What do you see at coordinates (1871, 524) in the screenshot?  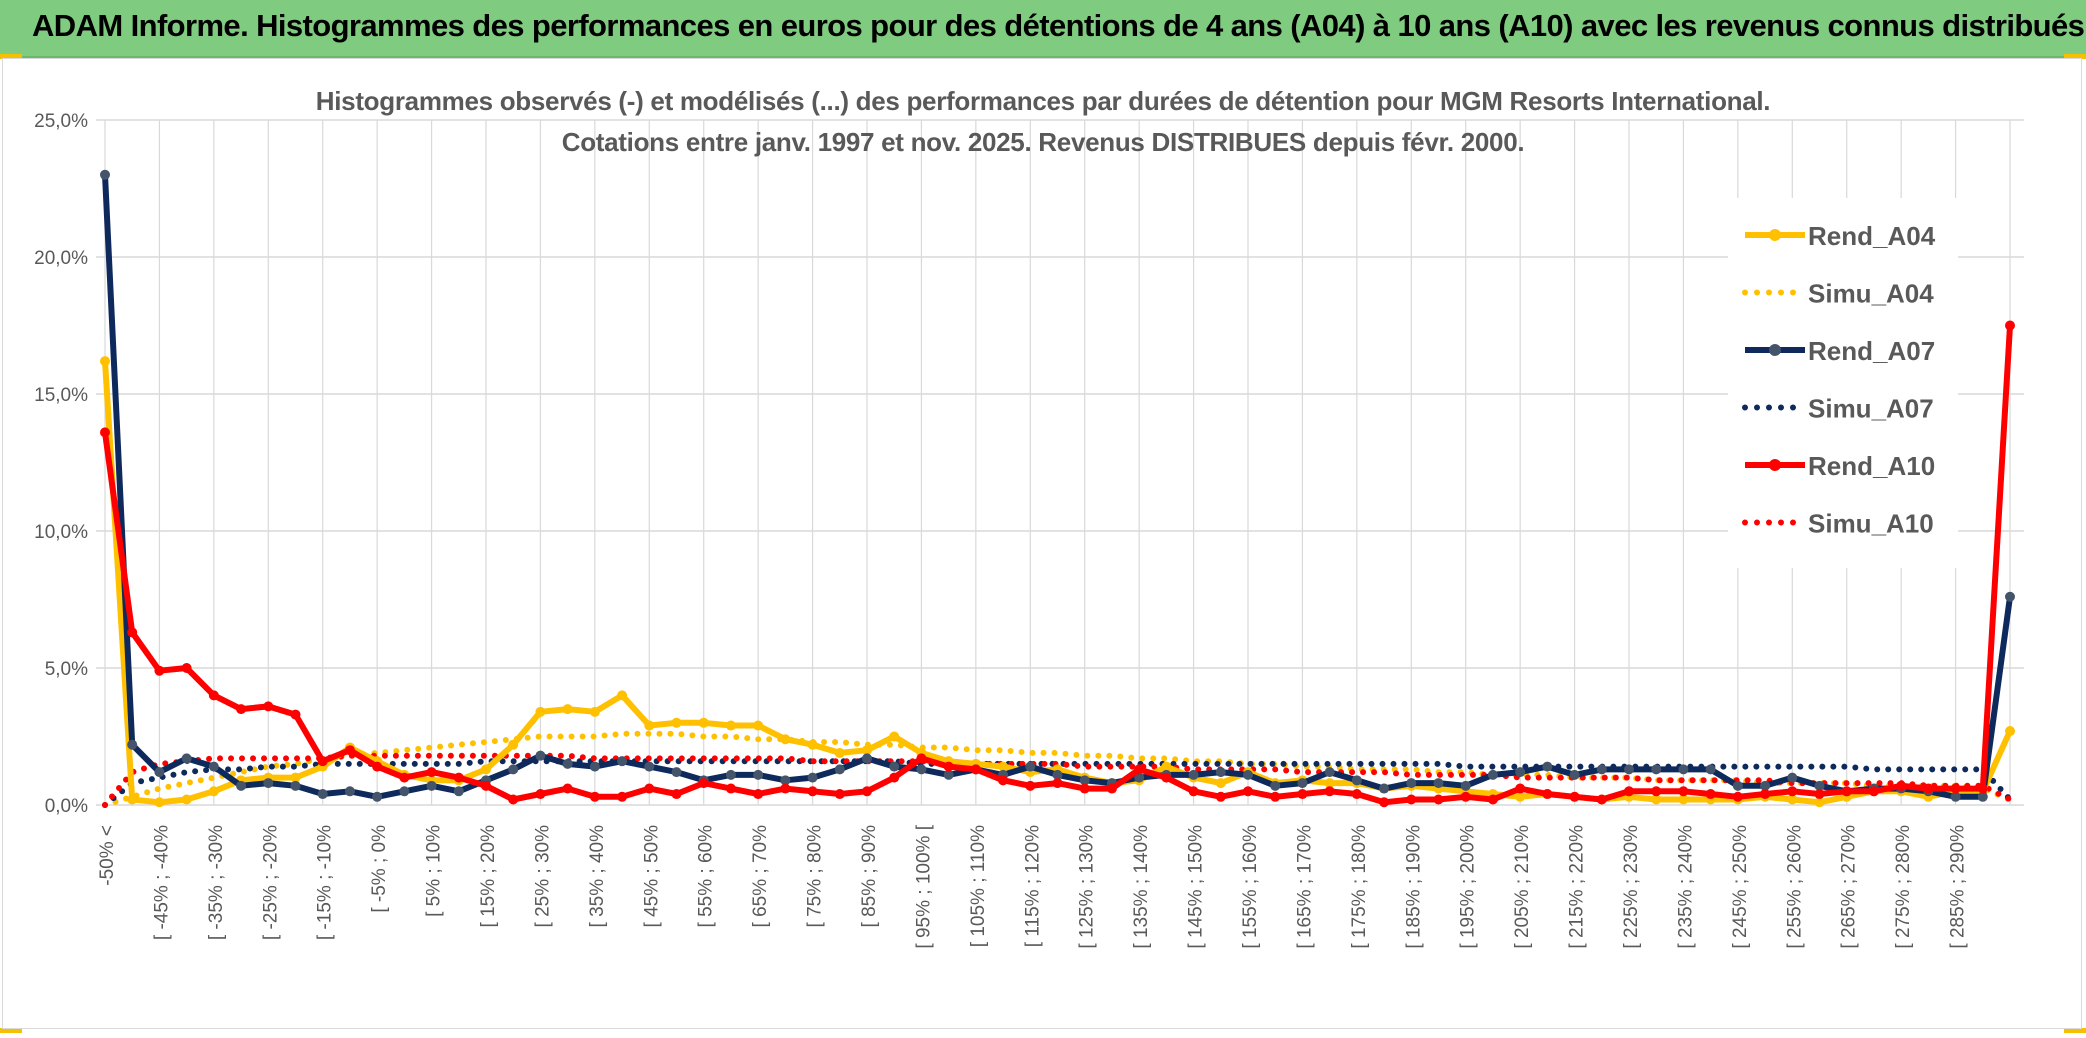 I see `legend-label-simu-a10: Simu_A10` at bounding box center [1871, 524].